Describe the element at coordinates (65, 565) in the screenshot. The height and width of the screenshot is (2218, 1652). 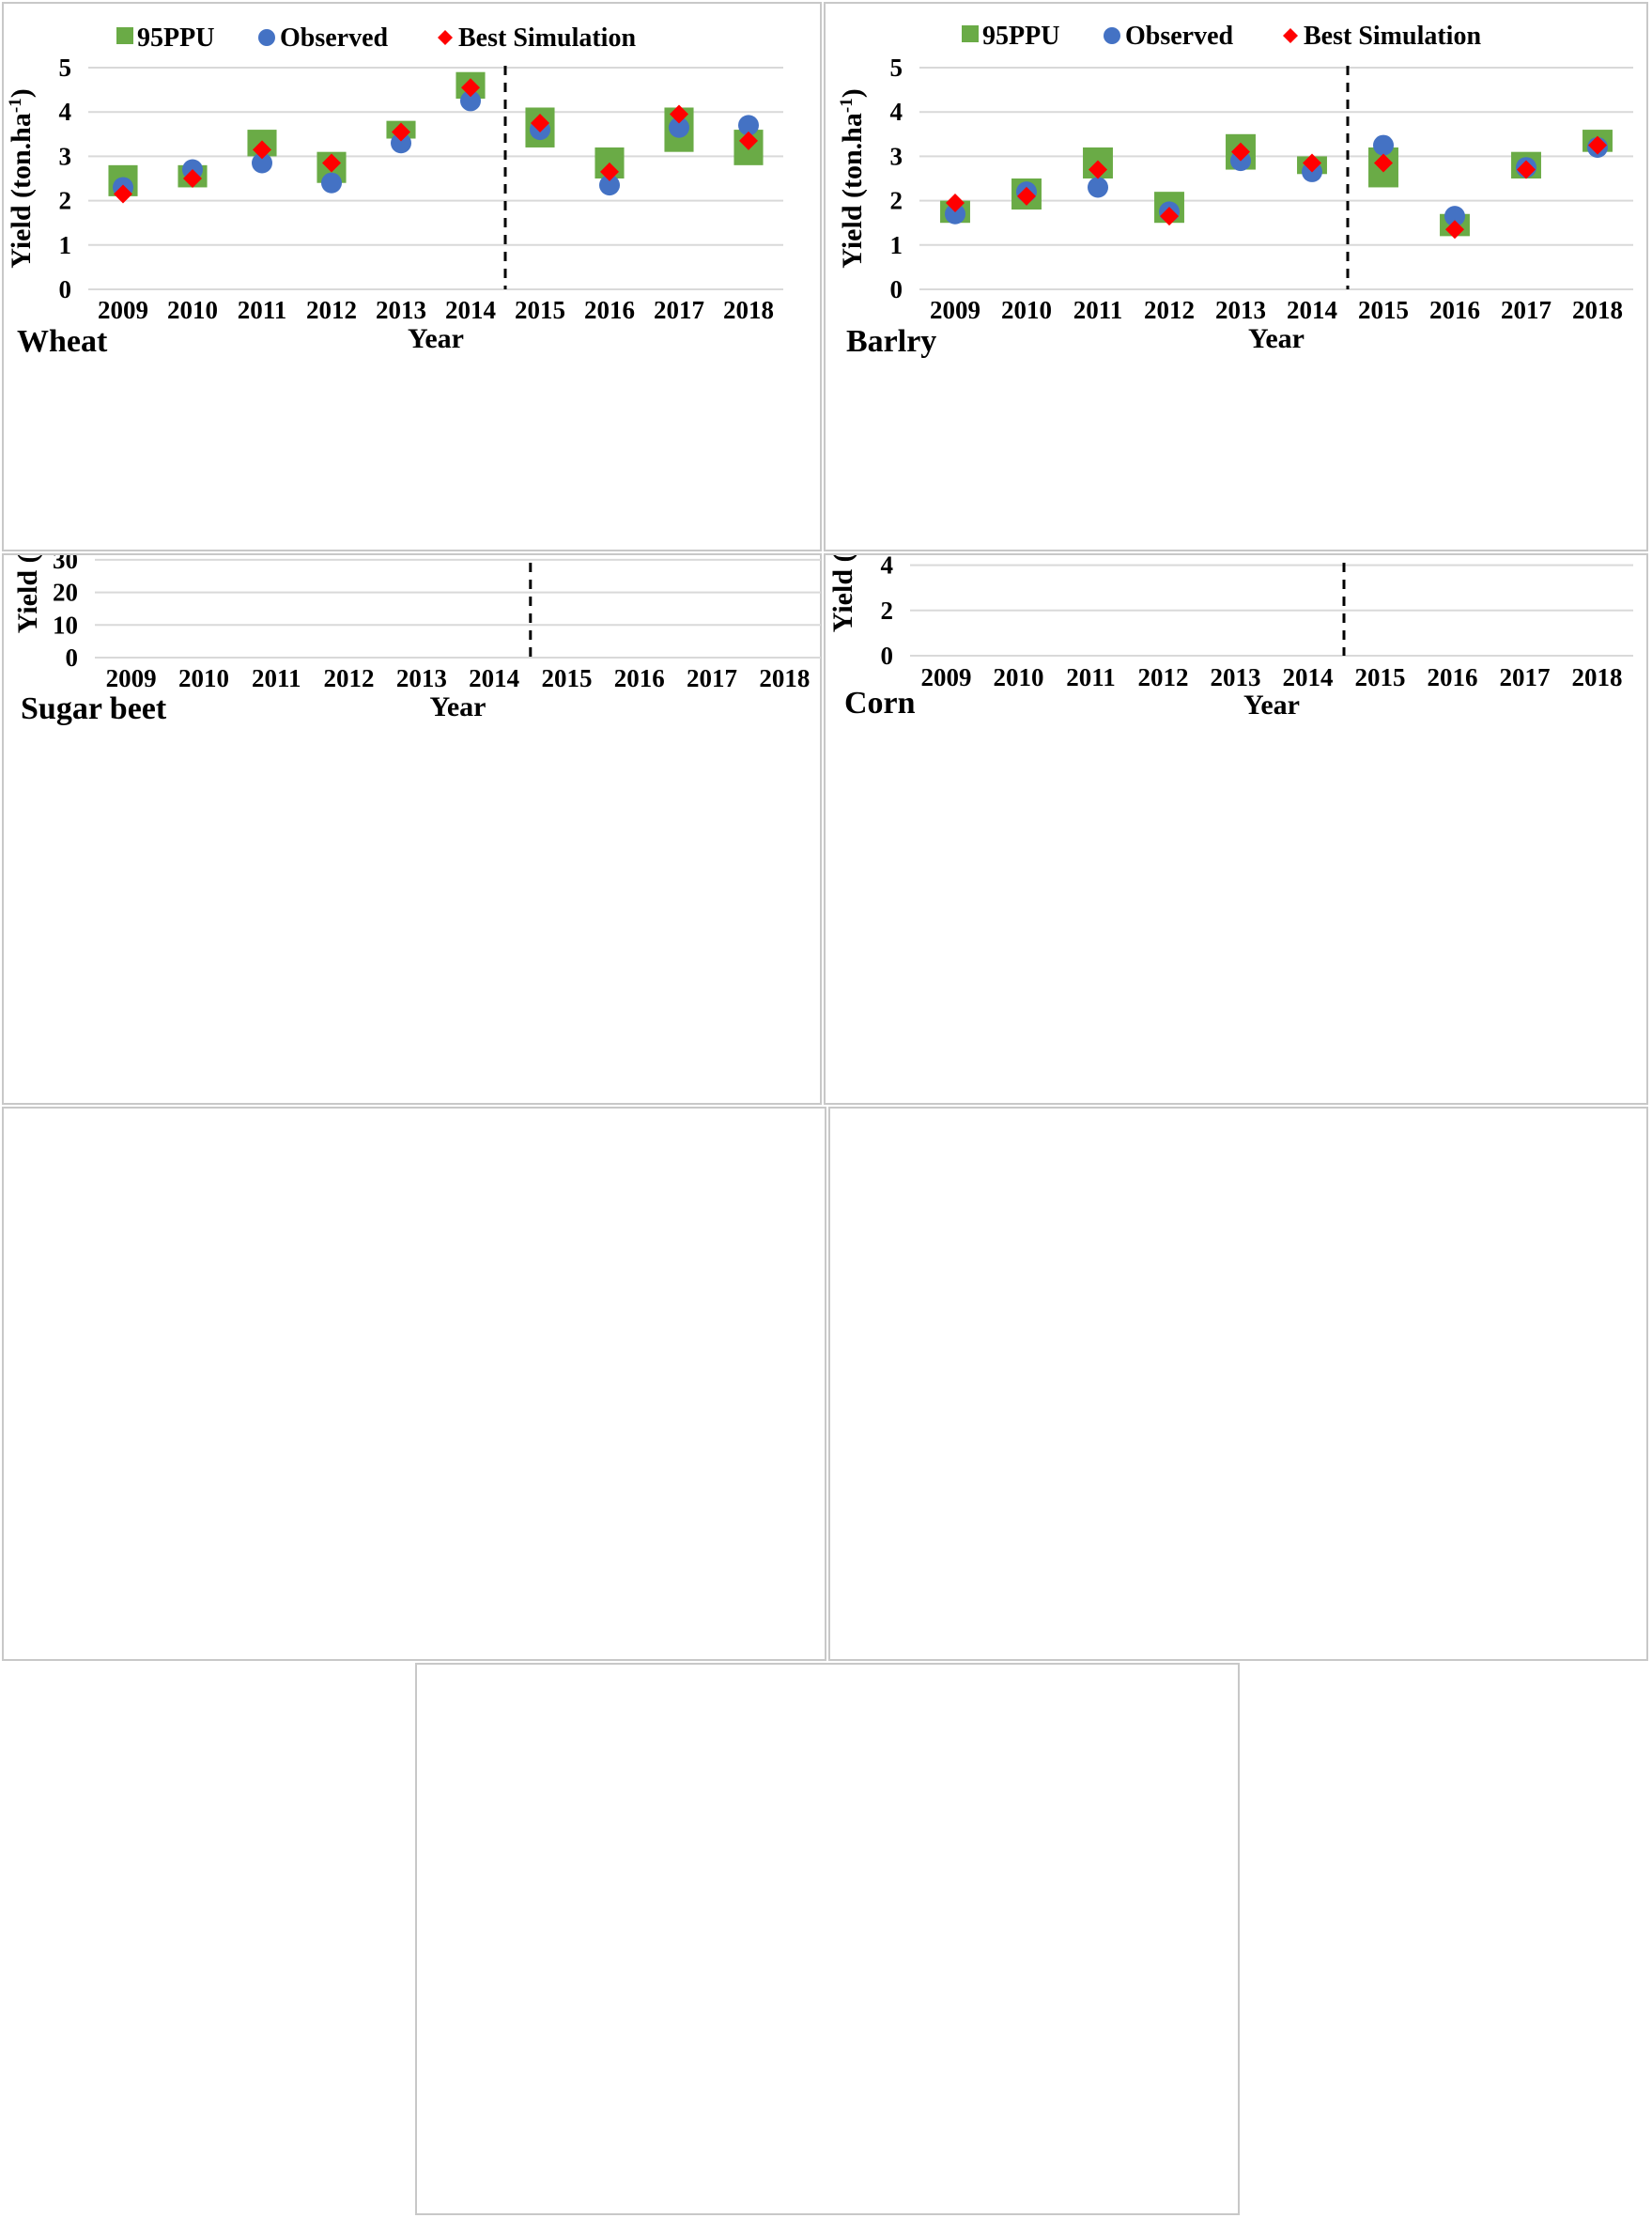
I see `y-tick-label: 30` at that location.